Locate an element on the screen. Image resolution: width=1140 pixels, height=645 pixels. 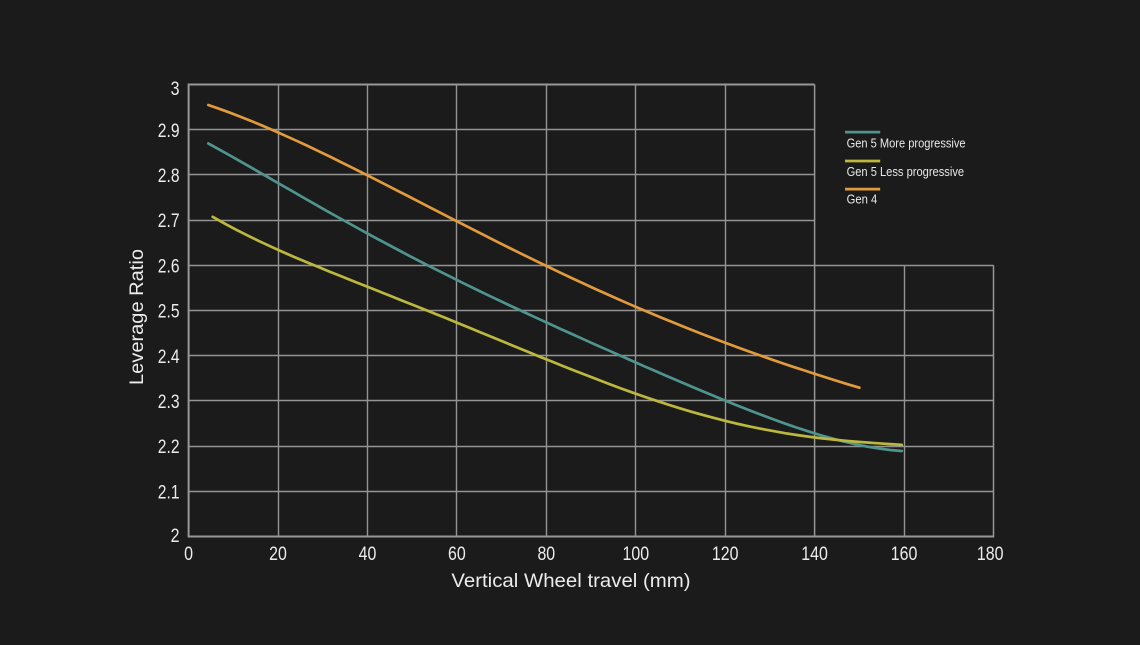
svg-text: 2.5 is located at coordinates (169, 312).